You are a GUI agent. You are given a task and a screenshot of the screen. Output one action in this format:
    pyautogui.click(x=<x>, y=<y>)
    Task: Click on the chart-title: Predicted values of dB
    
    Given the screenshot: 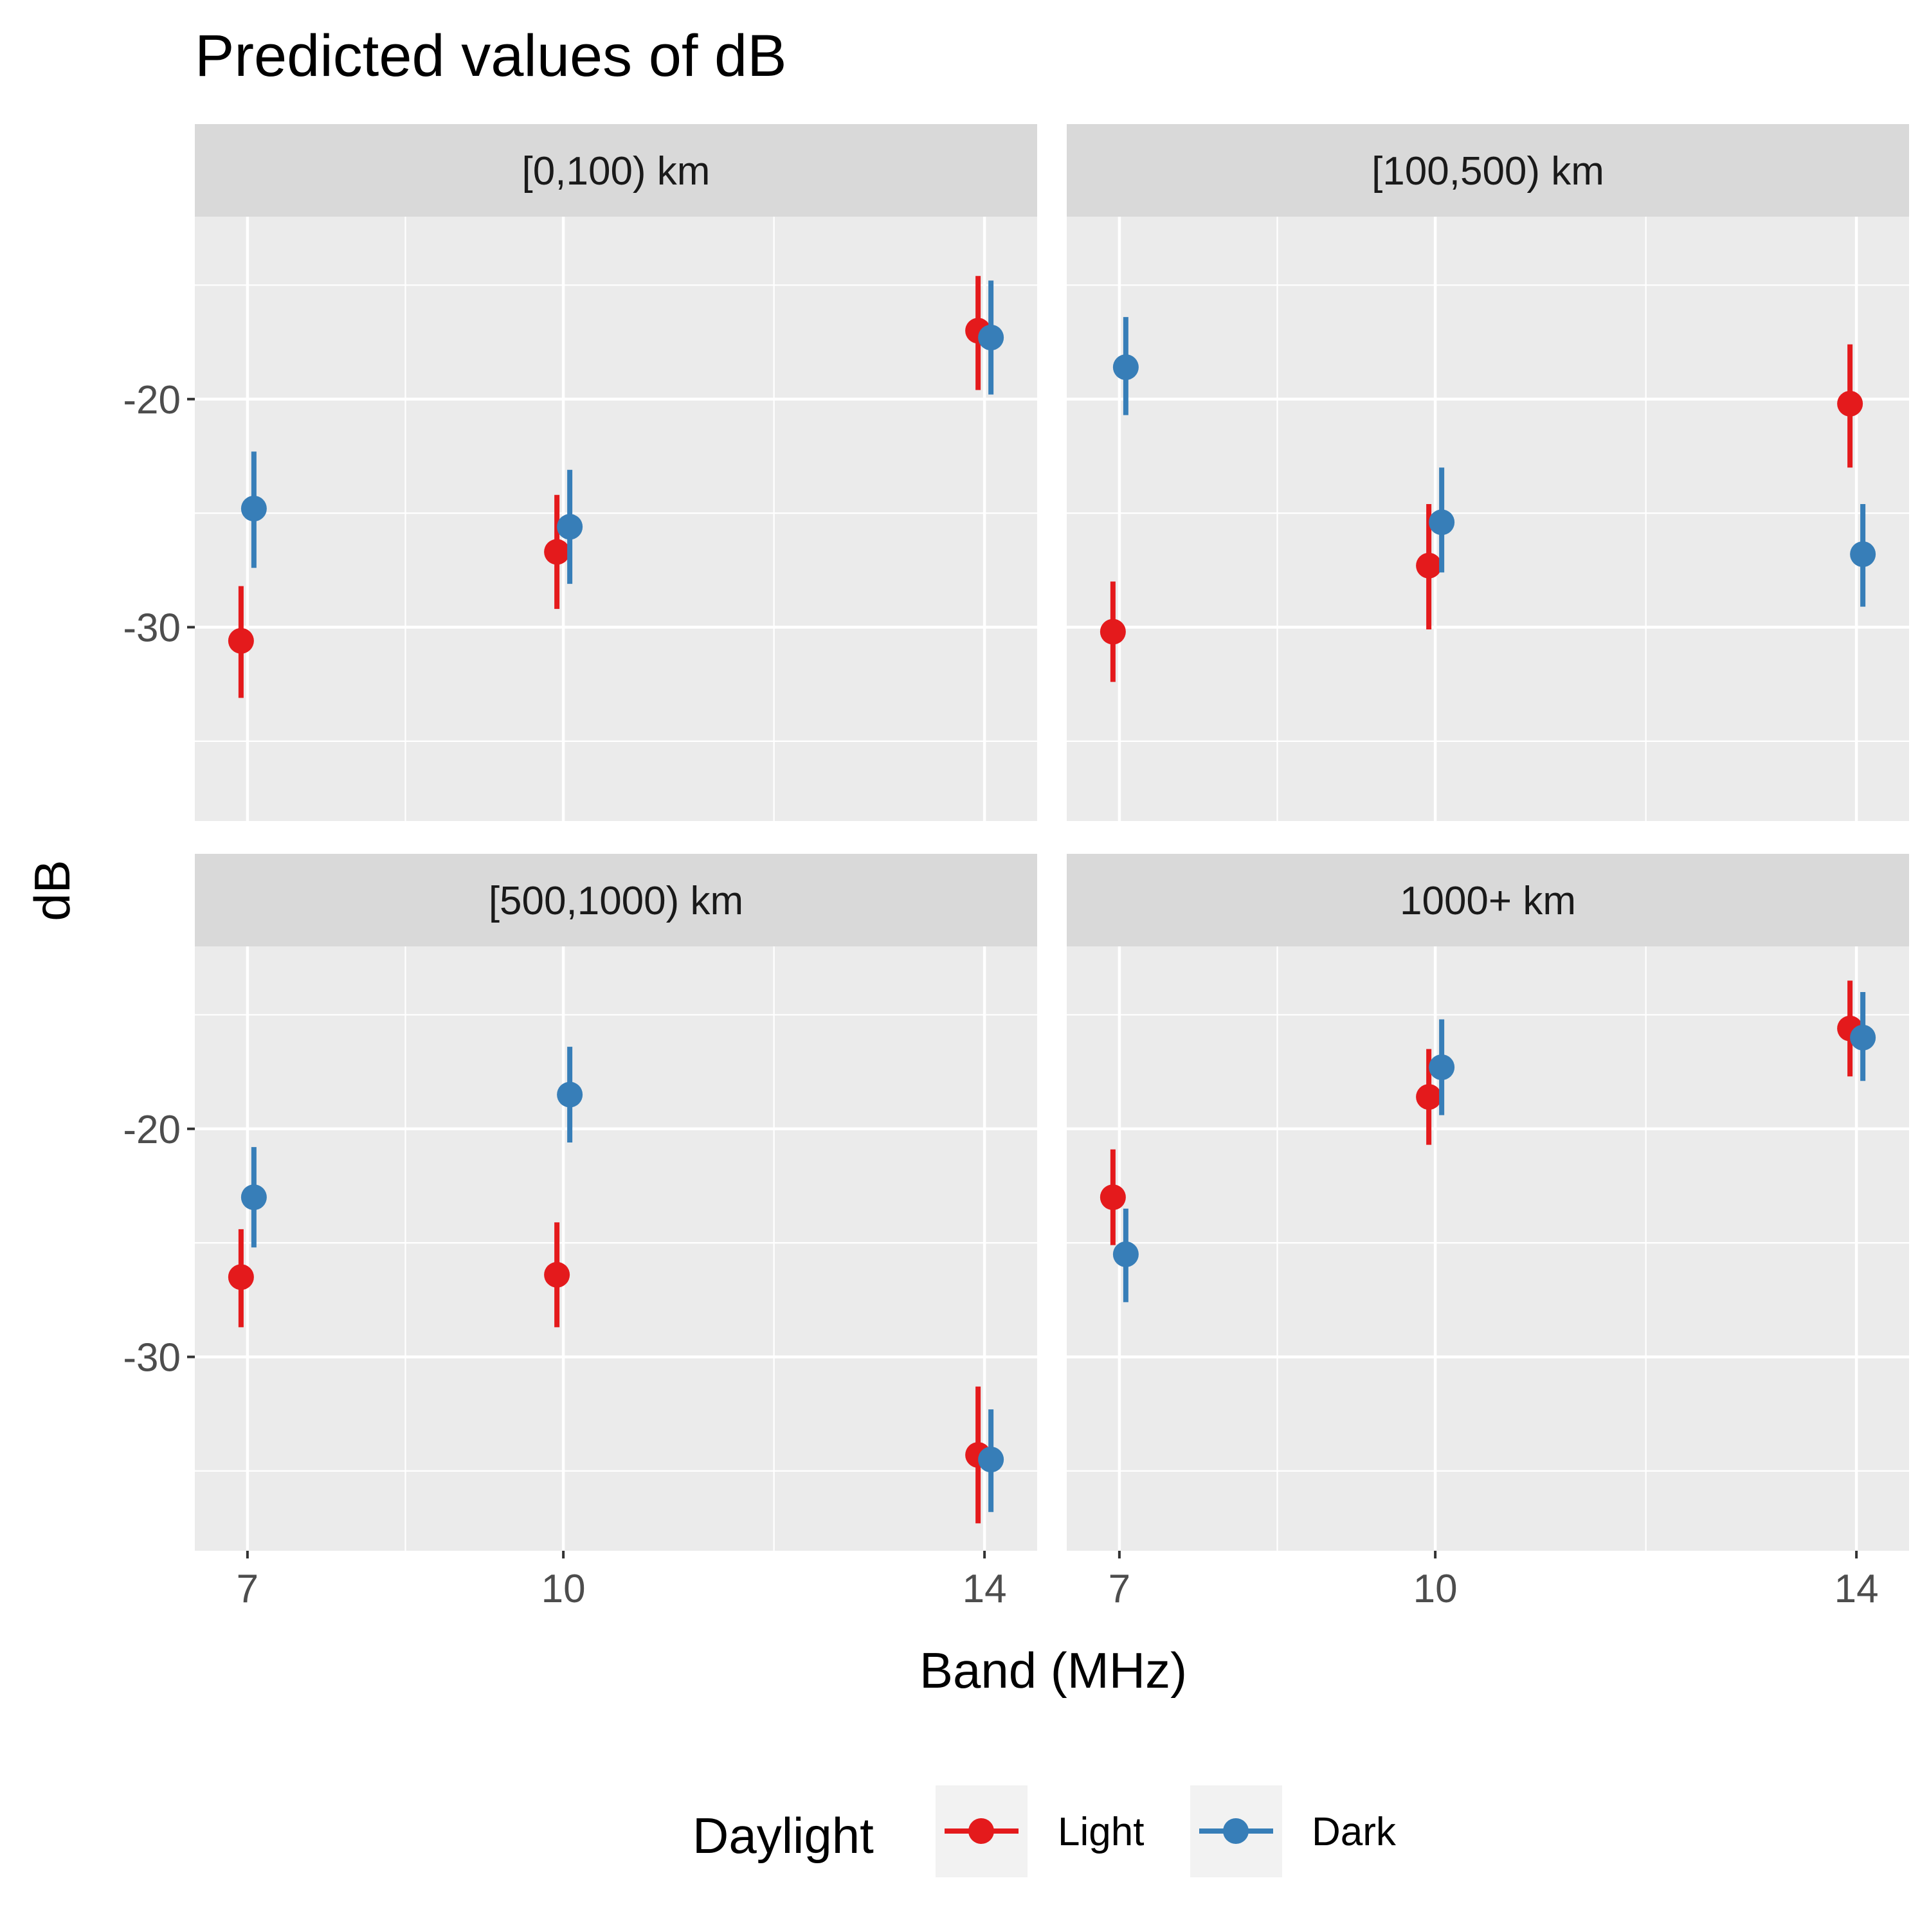 What is the action you would take?
    pyautogui.click(x=491, y=56)
    